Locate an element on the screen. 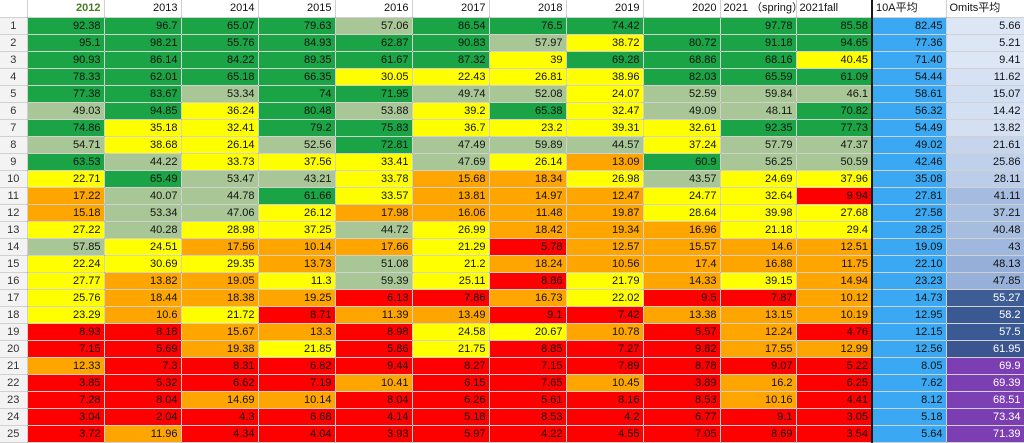  score-cell: 10.16 is located at coordinates (758, 400).